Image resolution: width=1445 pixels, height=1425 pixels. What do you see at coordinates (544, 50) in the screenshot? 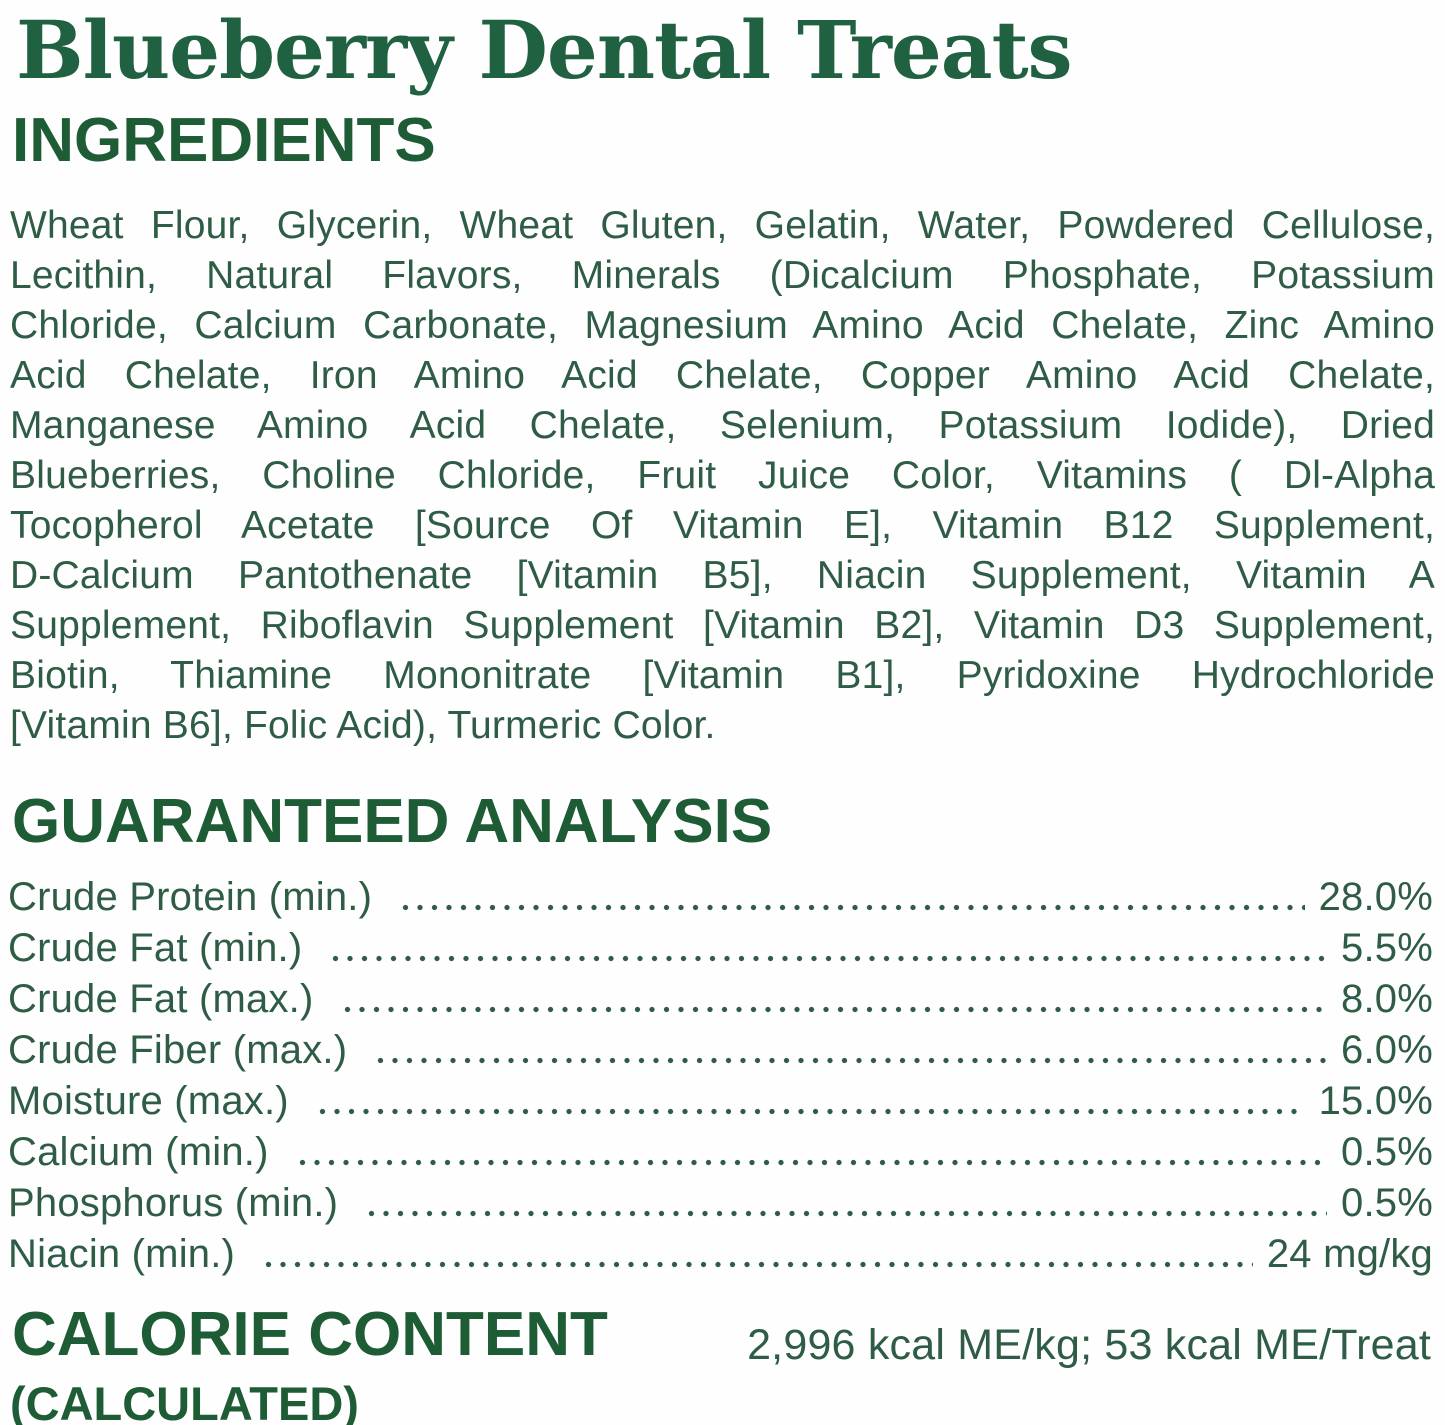
I see `product-title: Blueberry Dental Treats` at bounding box center [544, 50].